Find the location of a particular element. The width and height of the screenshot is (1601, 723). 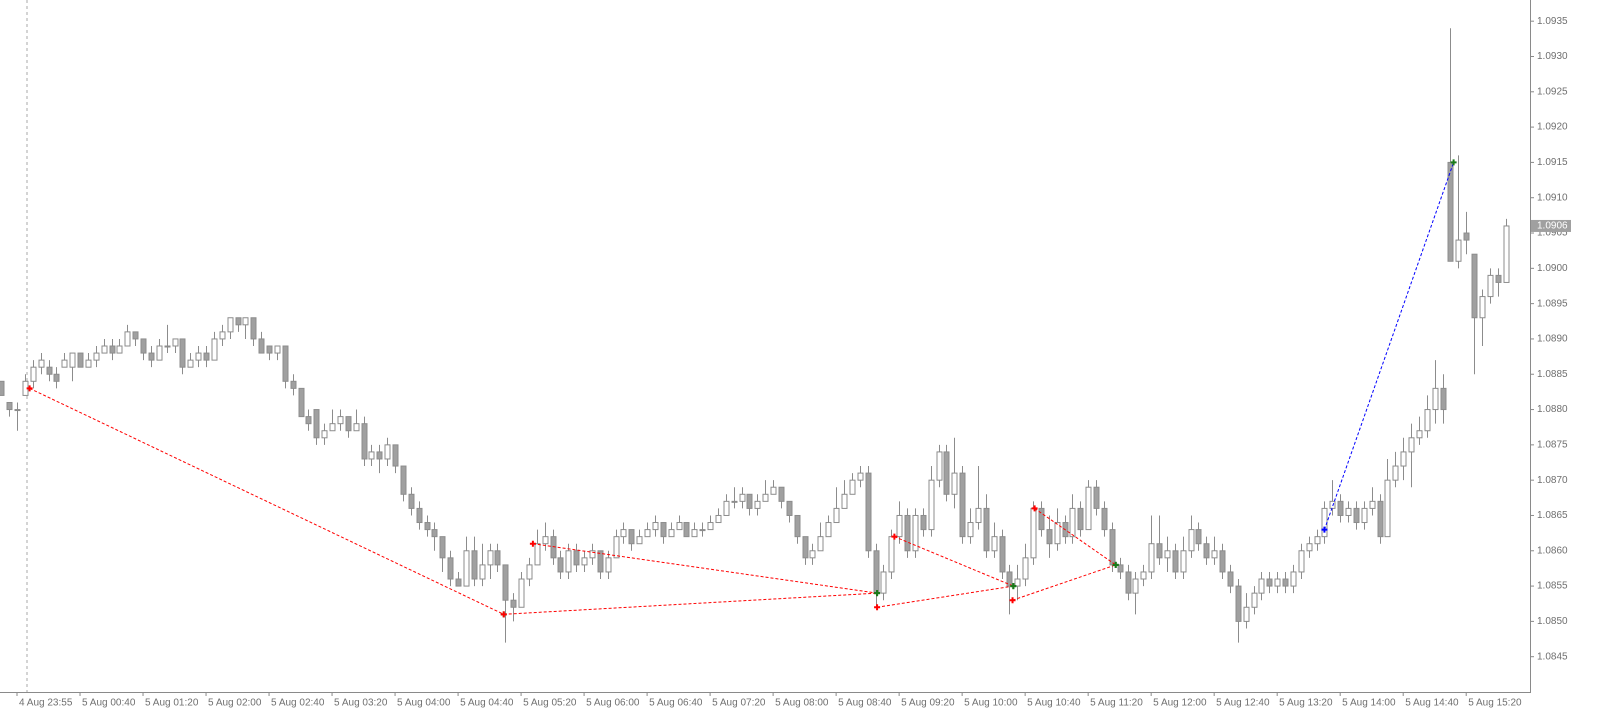

y-tick-label: 1.0850 is located at coordinates (1552, 621).